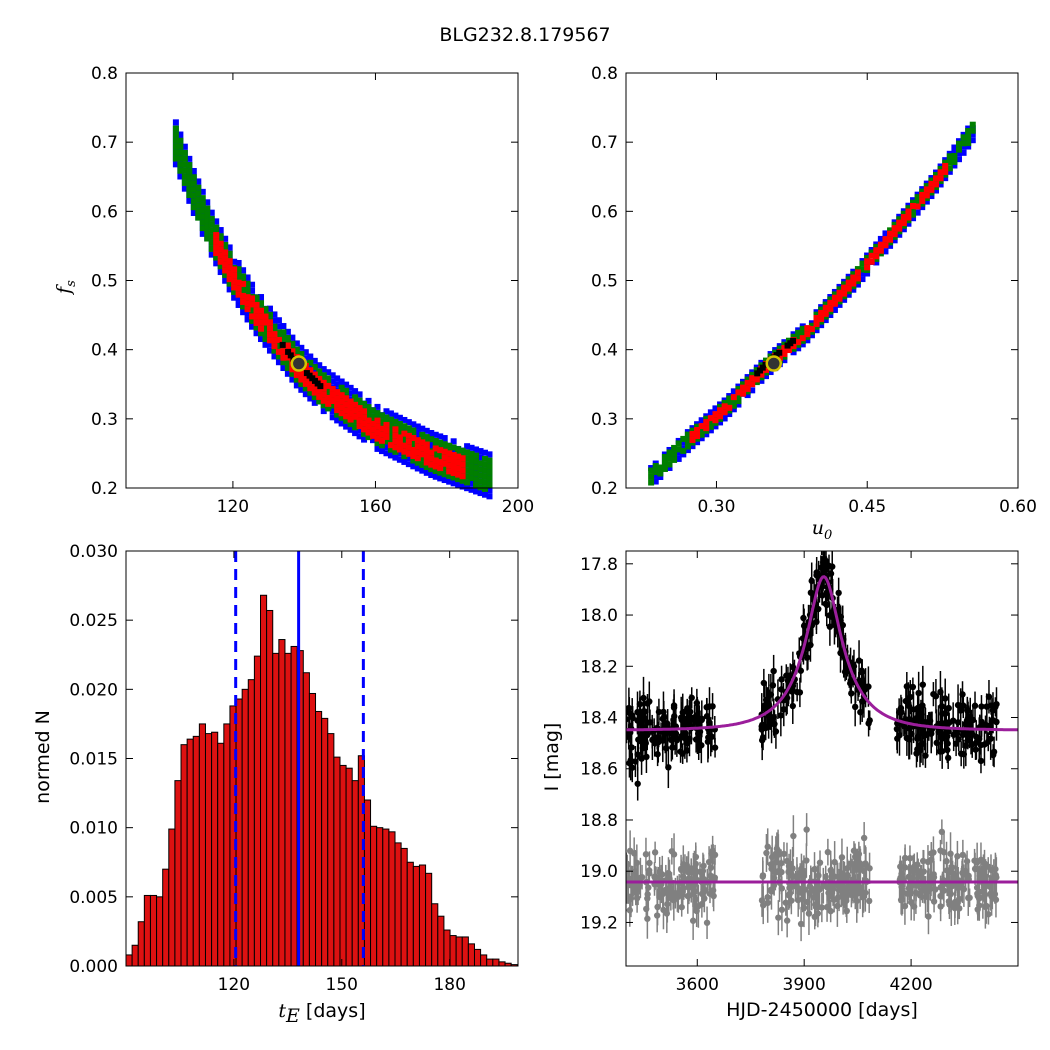 This screenshot has height=1050, width=1050. What do you see at coordinates (93, 621) in the screenshot?
I see `y-tick-label: 0.025` at bounding box center [93, 621].